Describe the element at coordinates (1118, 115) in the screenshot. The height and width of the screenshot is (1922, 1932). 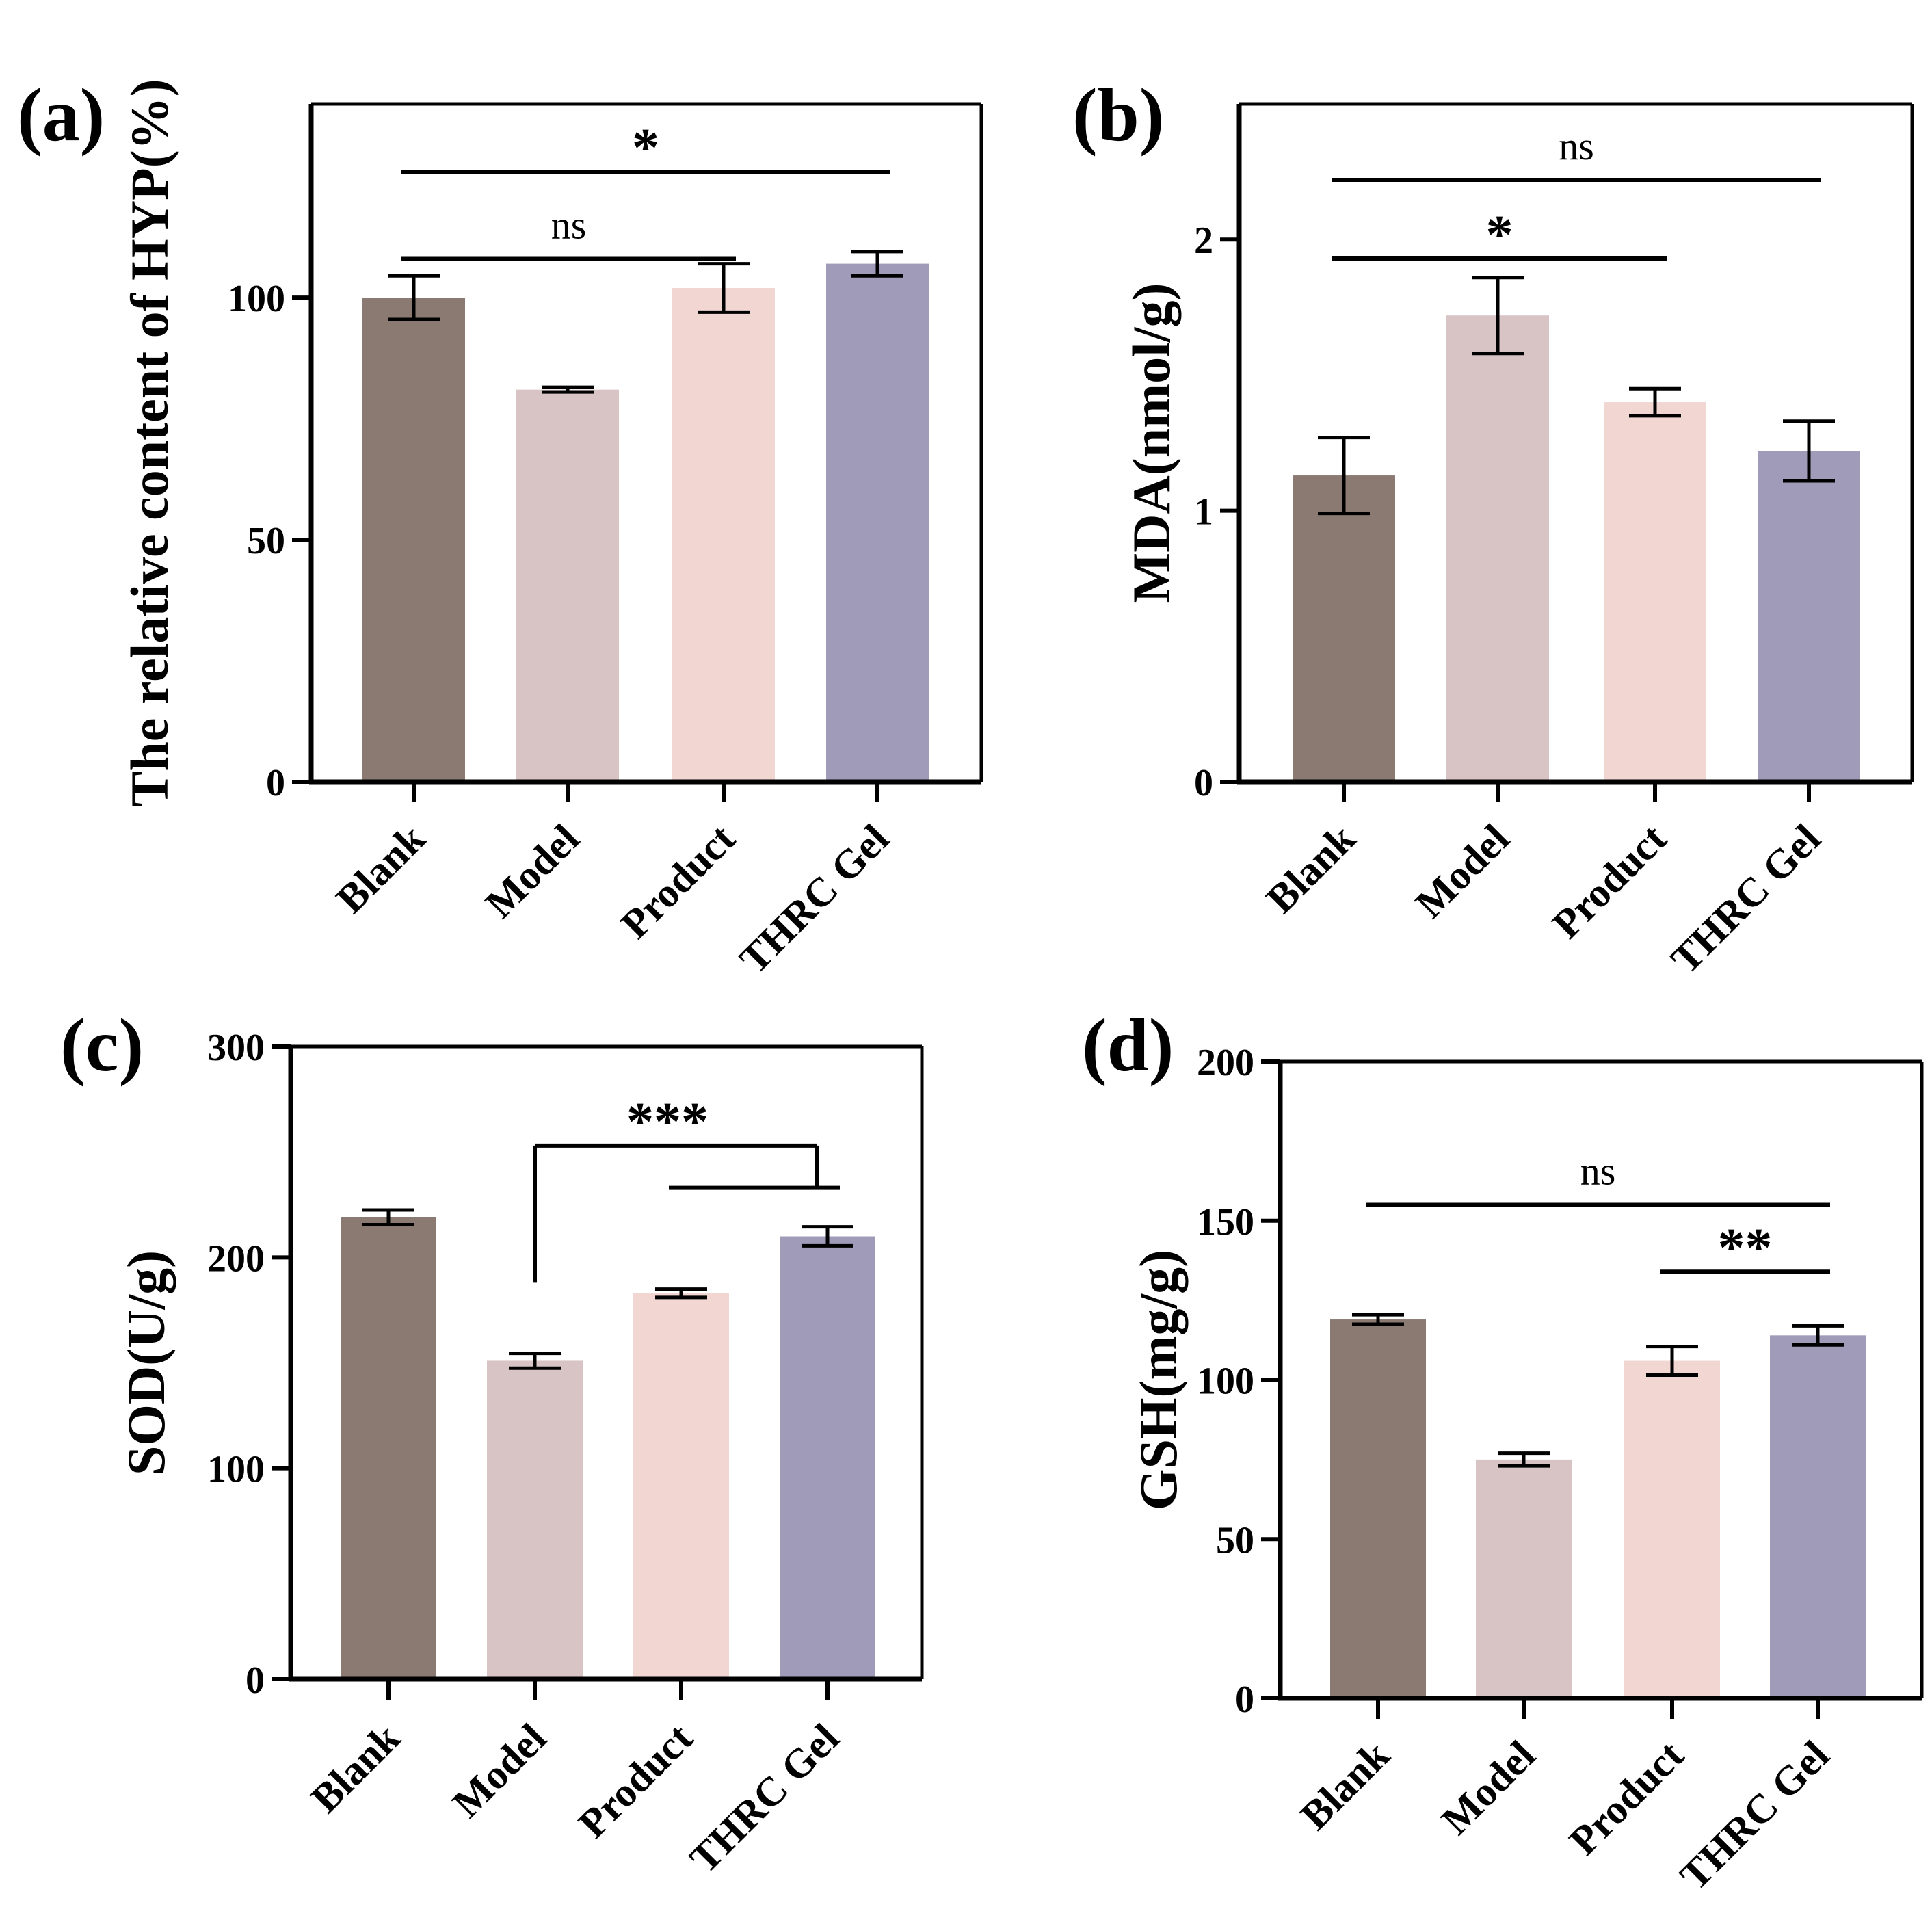
I see `panel-letter: (b)` at that location.